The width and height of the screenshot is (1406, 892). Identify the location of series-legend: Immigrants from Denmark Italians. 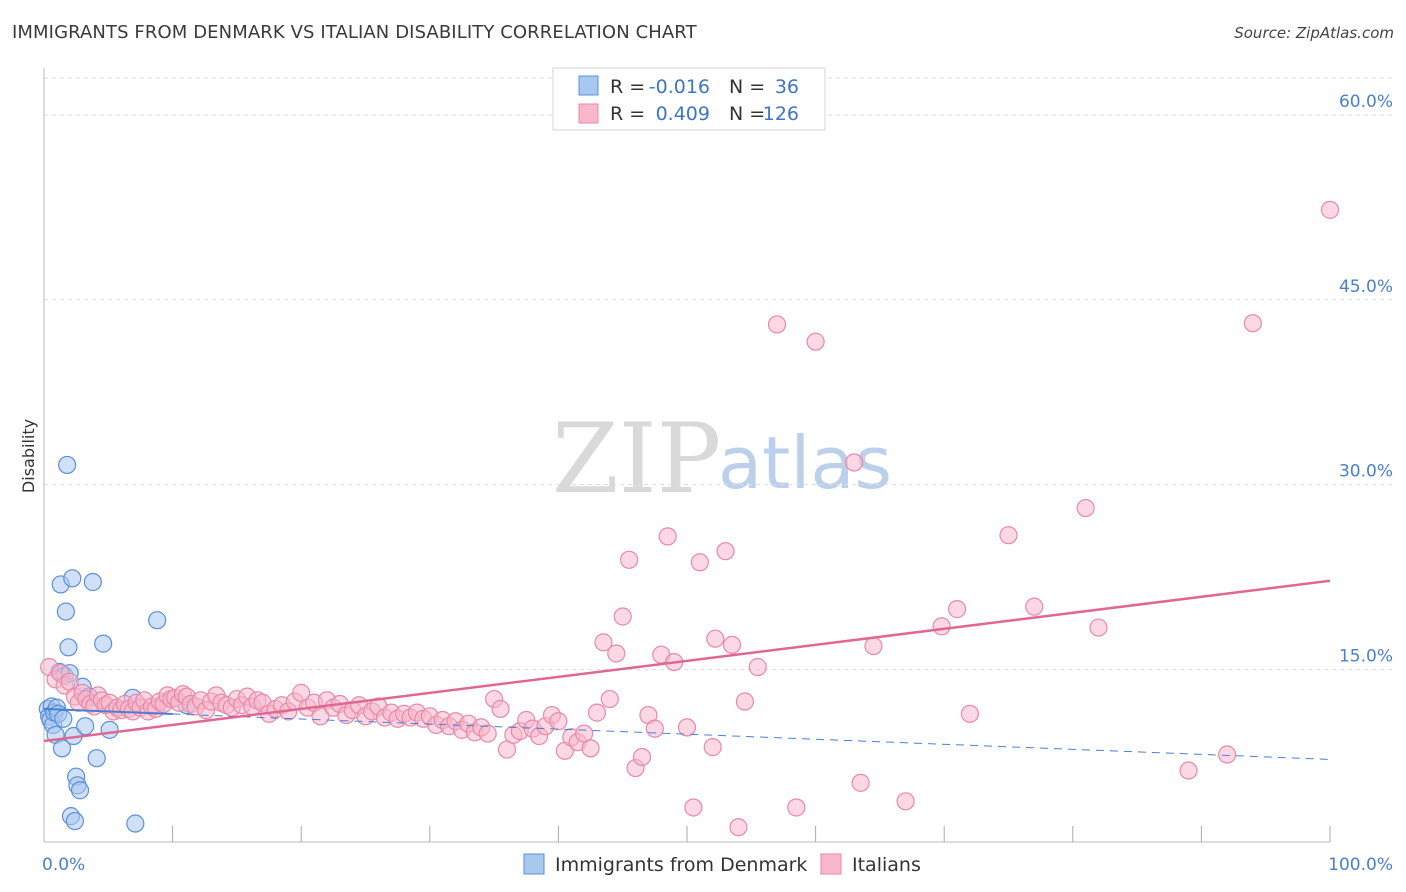
(722, 864).